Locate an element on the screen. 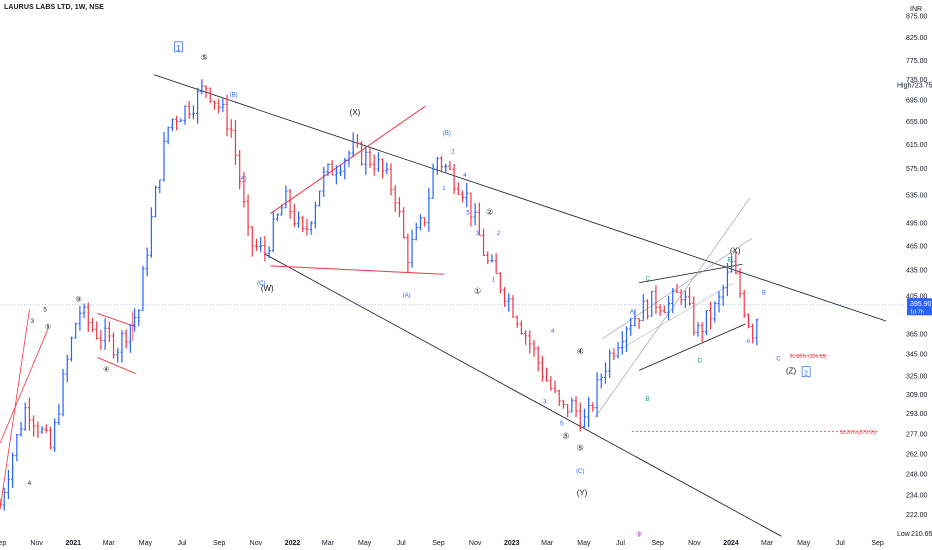 The image size is (932, 550). y-tick-label: 735.00 is located at coordinates (917, 80).